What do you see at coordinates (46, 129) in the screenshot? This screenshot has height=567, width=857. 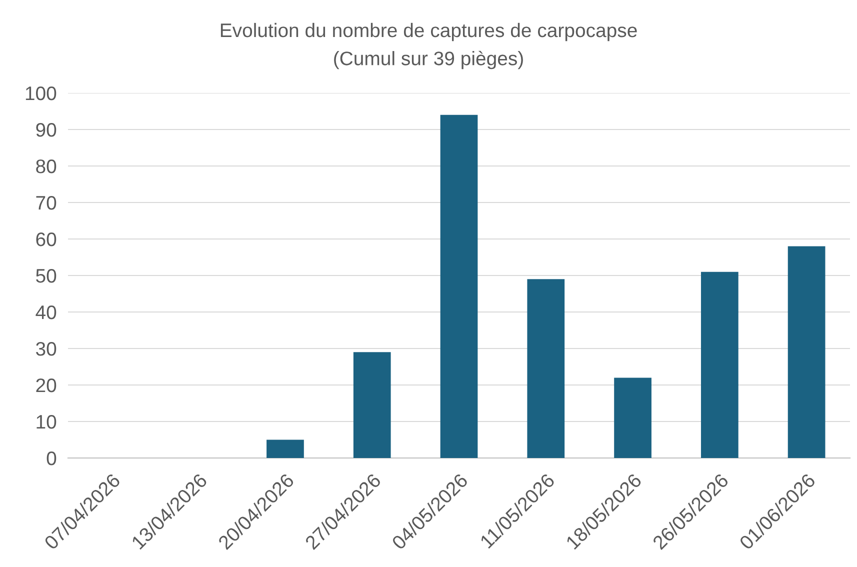 I see `y-tick-label: 90` at bounding box center [46, 129].